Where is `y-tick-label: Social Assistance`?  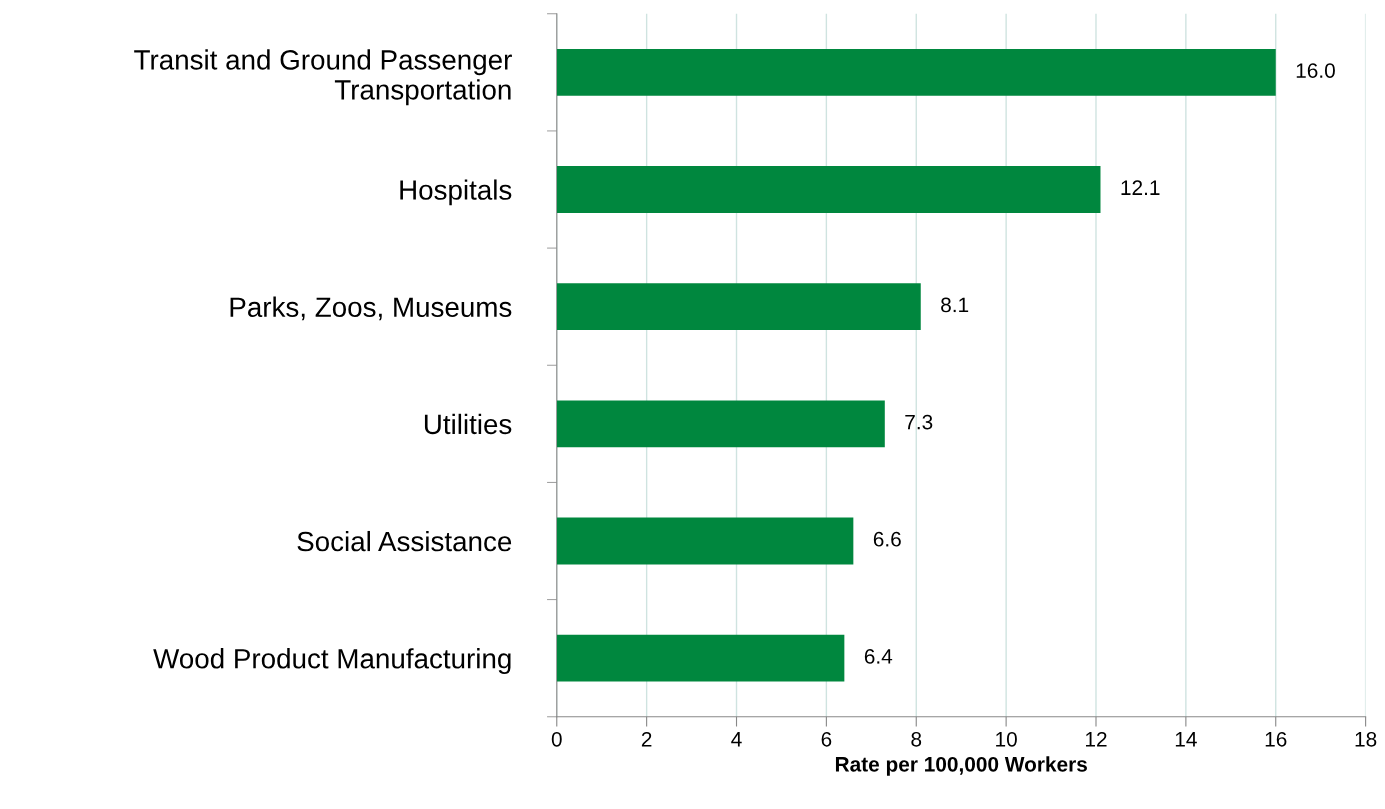
y-tick-label: Social Assistance is located at coordinates (404, 541).